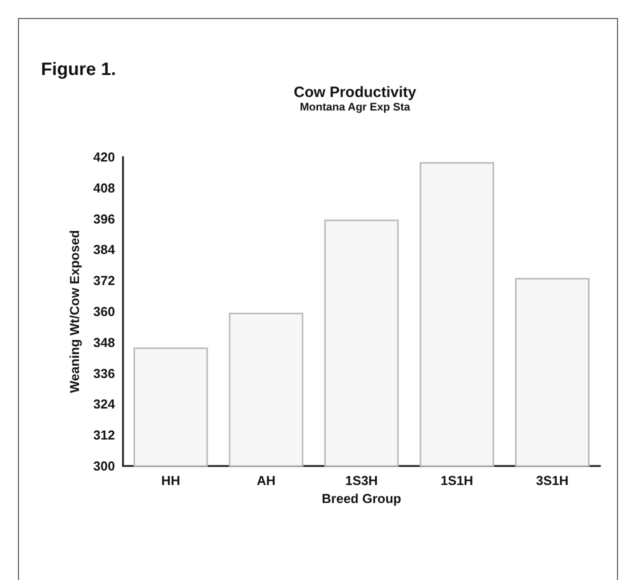  Describe the element at coordinates (457, 480) in the screenshot. I see `x-tick-label: 1S1H` at that location.